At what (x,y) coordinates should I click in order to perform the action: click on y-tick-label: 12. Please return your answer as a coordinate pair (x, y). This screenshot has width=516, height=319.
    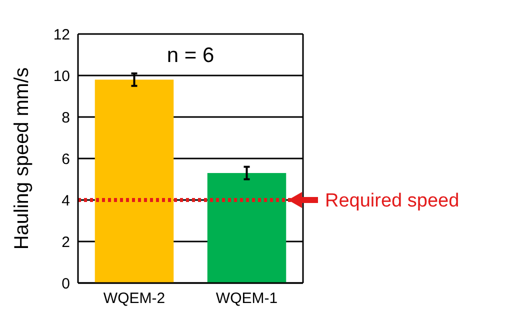
    Looking at the image, I should click on (61, 35).